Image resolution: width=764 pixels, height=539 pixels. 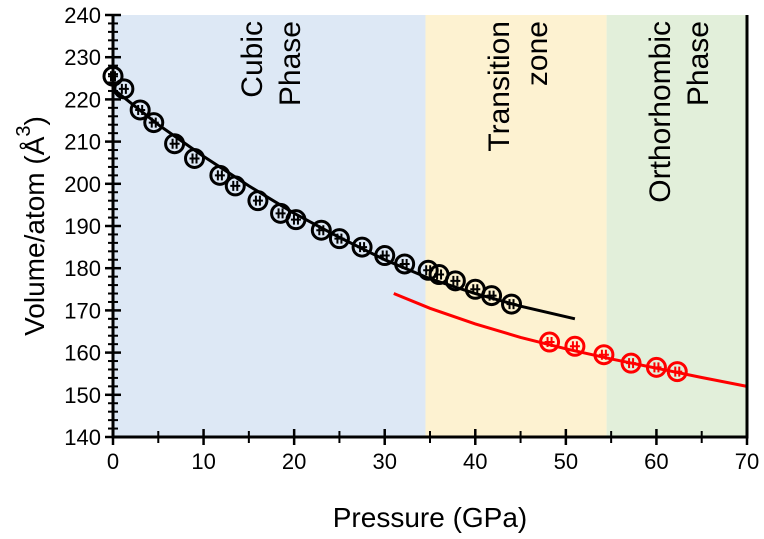 What do you see at coordinates (113, 461) in the screenshot?
I see `x-tick-label: 0` at bounding box center [113, 461].